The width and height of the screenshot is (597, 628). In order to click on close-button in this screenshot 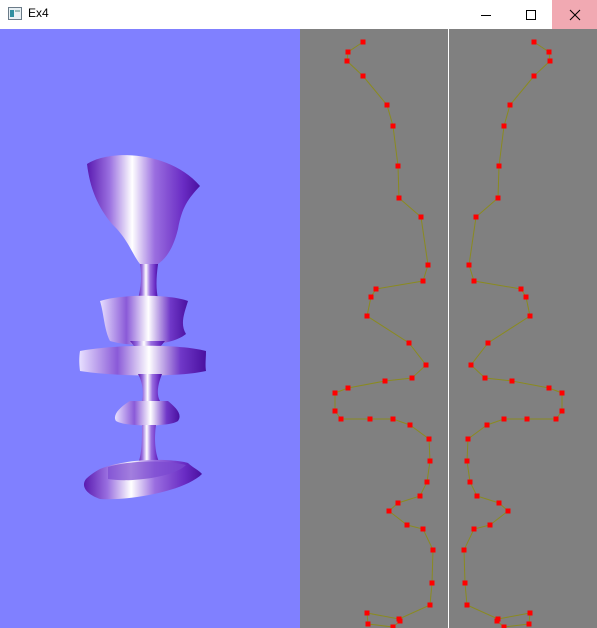, I will do `click(574, 14)`.